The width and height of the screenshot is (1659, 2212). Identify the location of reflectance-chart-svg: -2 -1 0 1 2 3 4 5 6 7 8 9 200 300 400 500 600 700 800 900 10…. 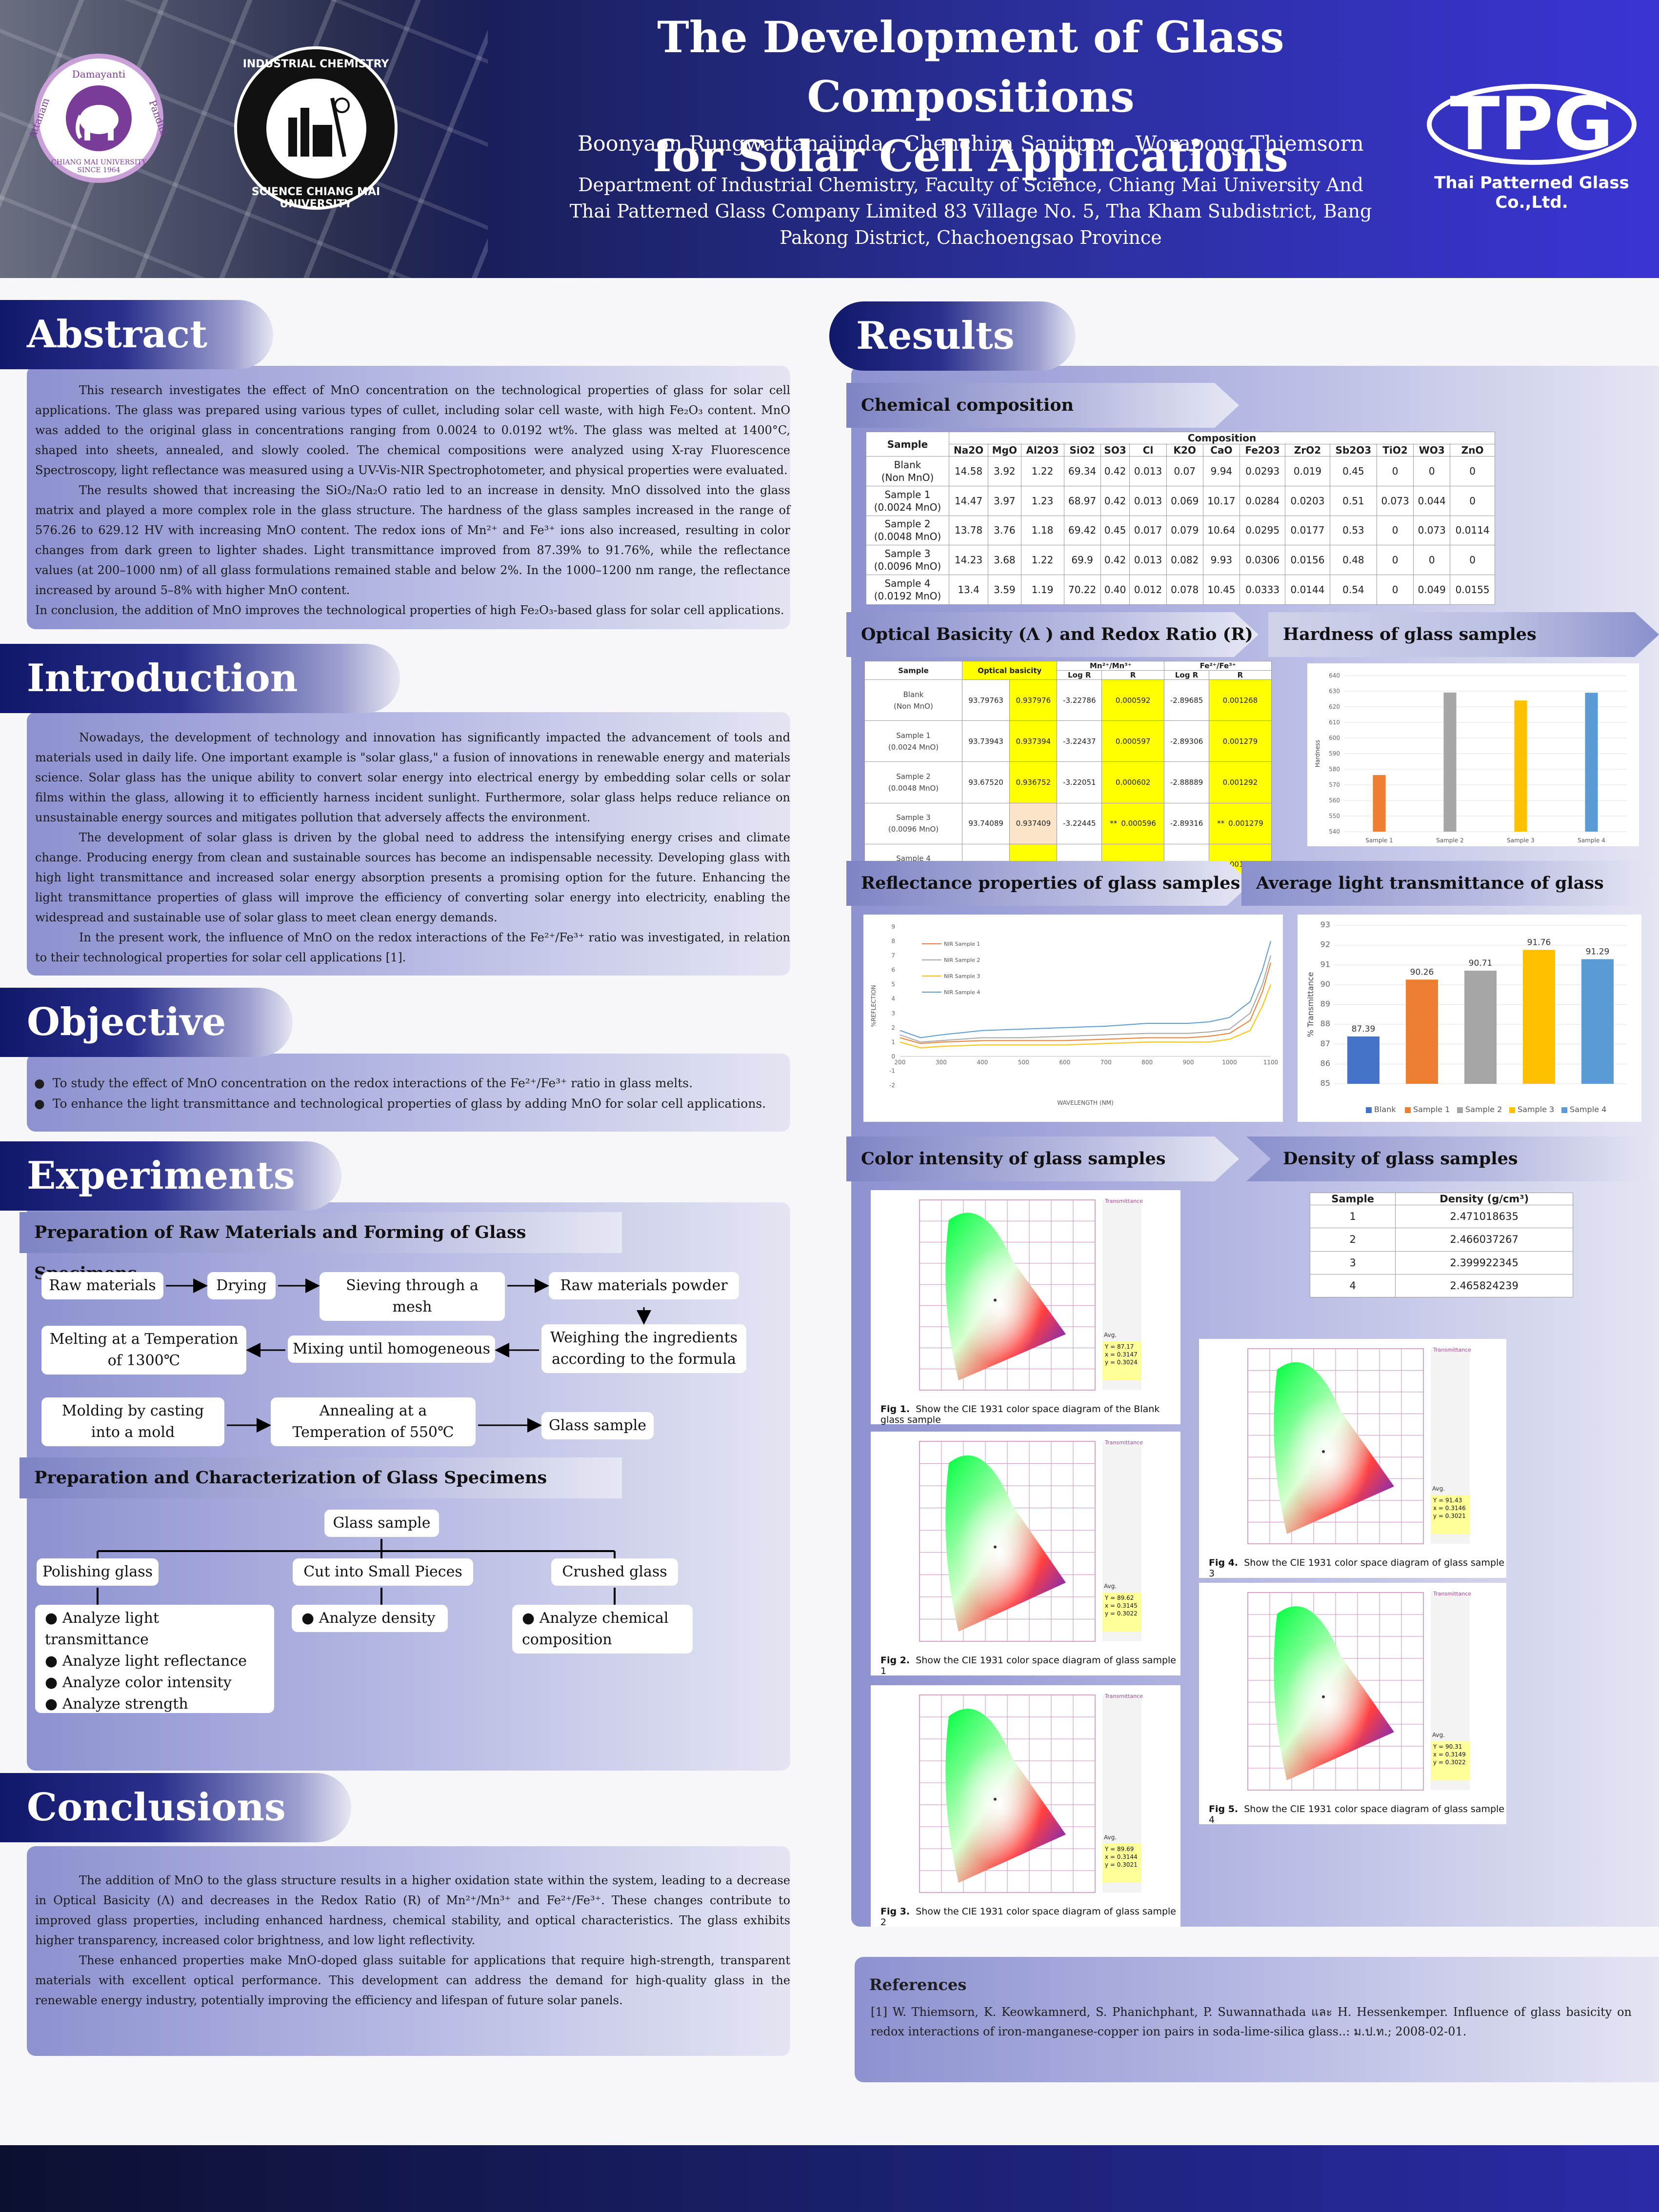
(1075, 1015).